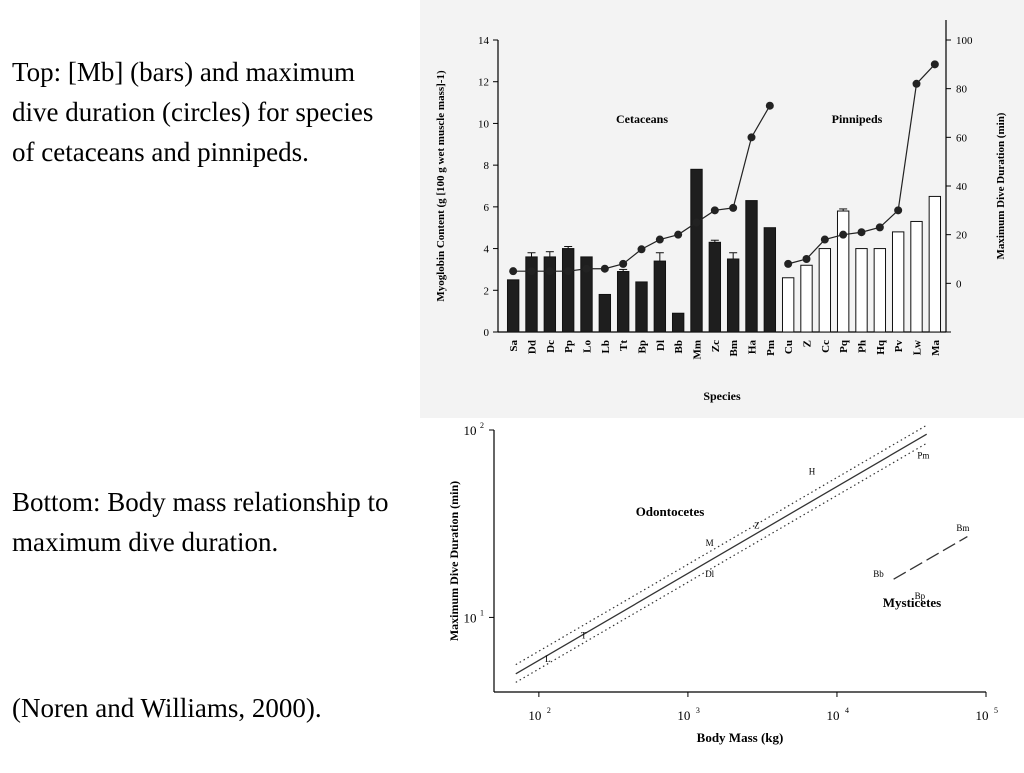 The image size is (1024, 773). I want to click on y-tick-label-left: 4, so click(487, 250).